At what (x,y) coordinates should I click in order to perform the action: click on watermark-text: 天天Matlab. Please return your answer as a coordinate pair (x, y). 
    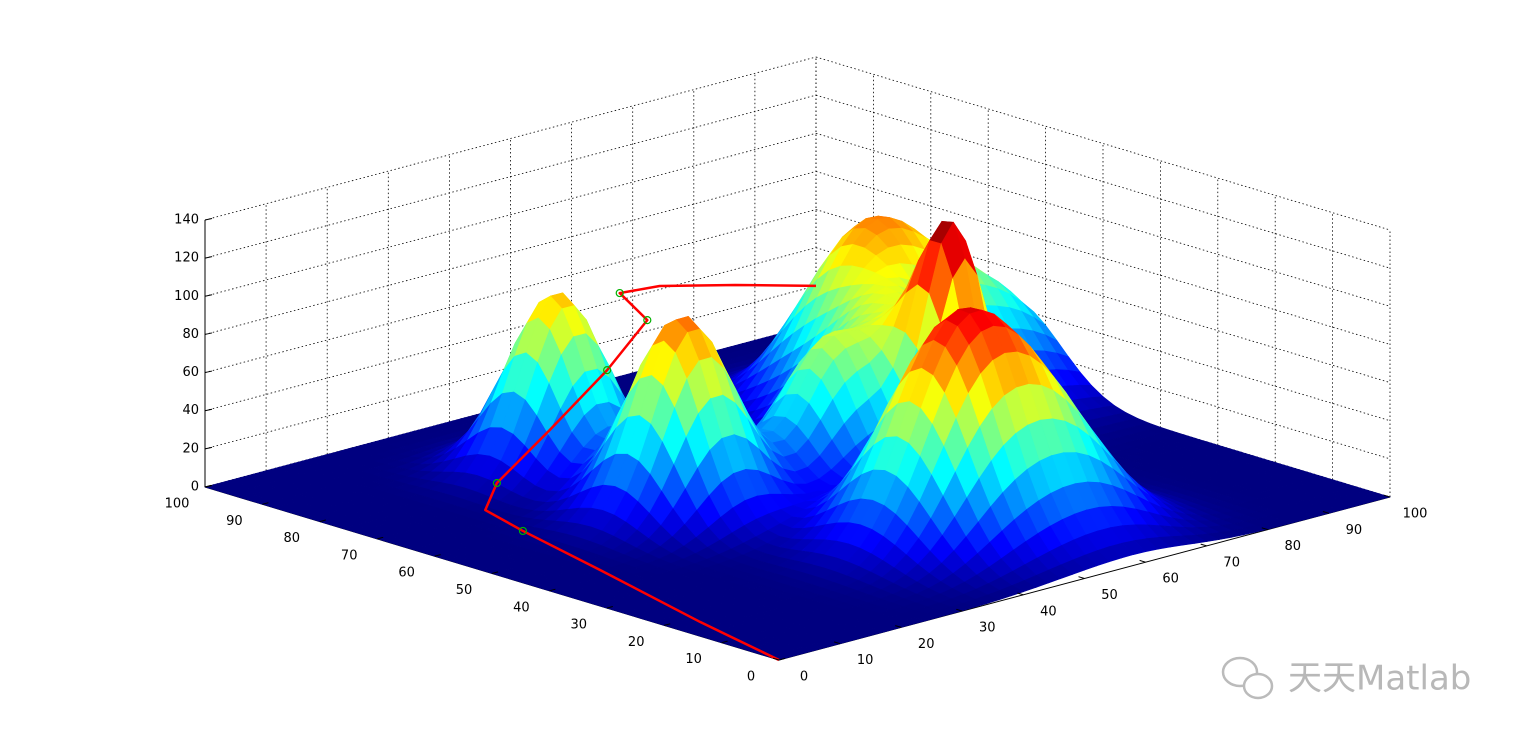
    Looking at the image, I should click on (1379, 679).